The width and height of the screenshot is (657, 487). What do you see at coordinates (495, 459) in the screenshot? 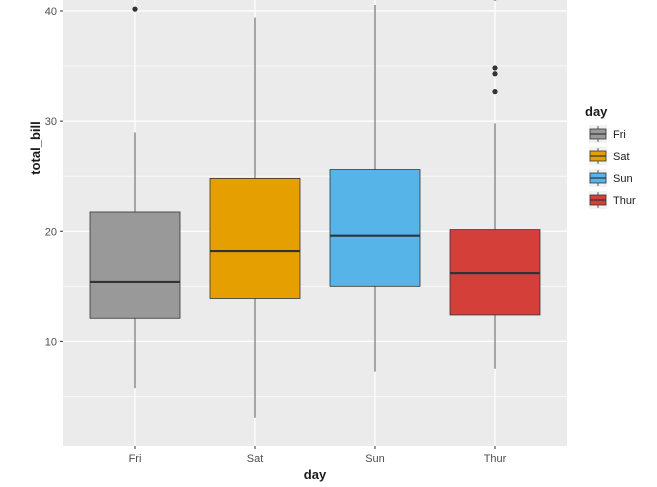
I see `x-tick-label: Thur` at bounding box center [495, 459].